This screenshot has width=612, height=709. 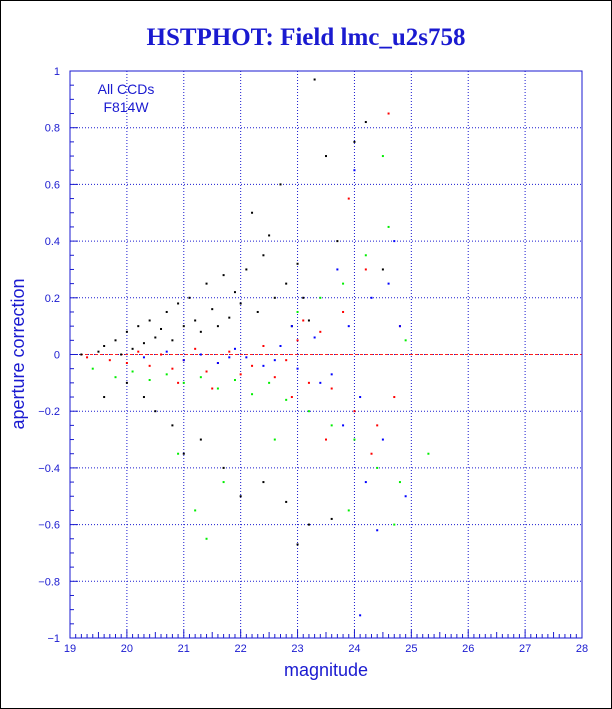 I want to click on y-tick-label: −0.4, so click(x=49, y=469).